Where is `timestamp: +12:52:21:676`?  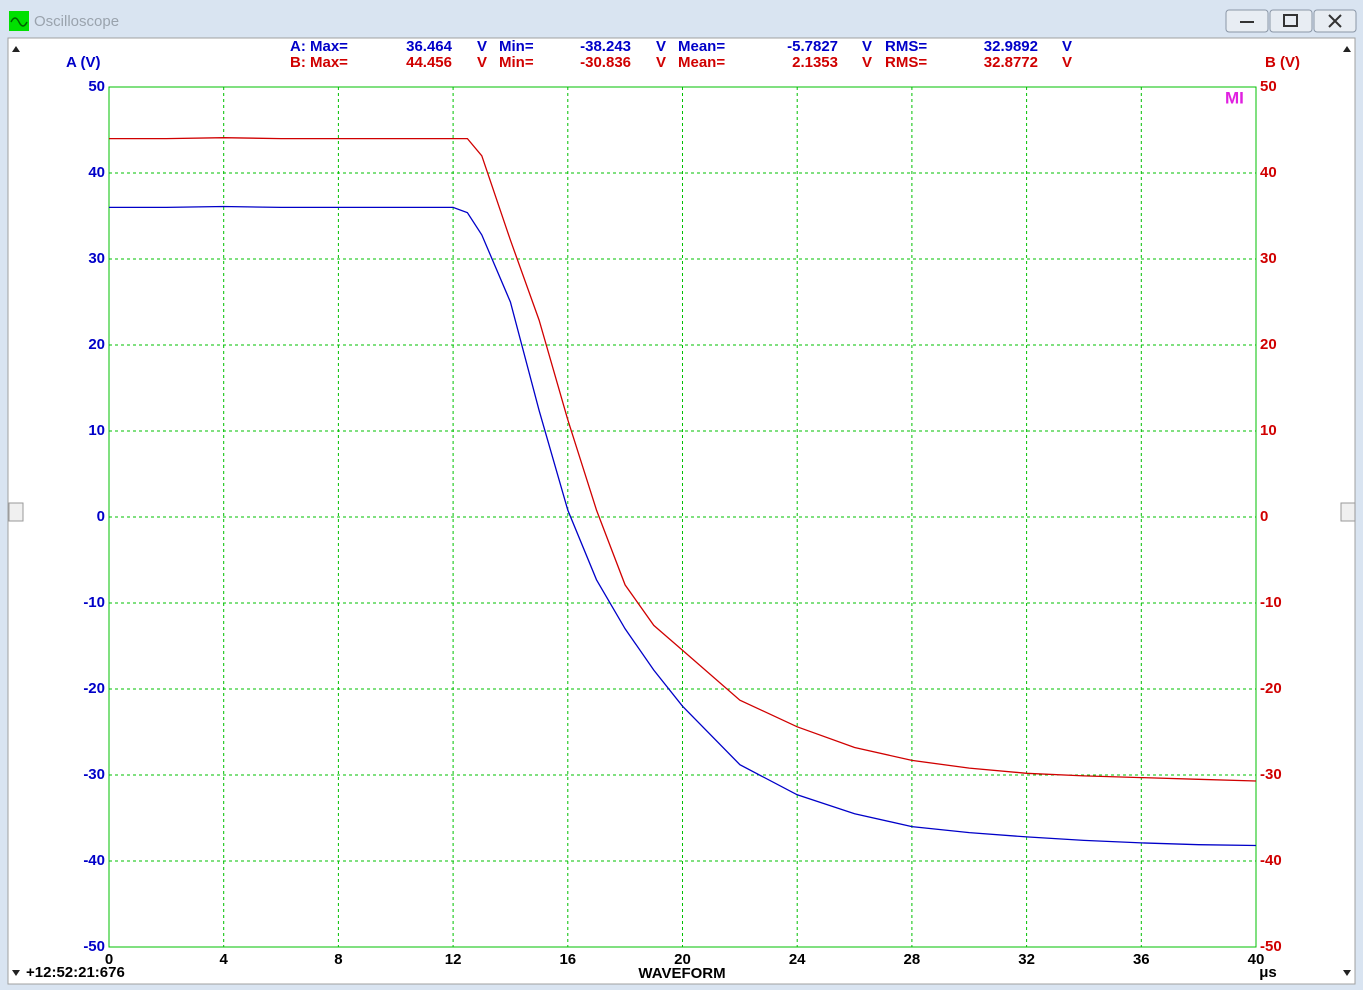 timestamp: +12:52:21:676 is located at coordinates (75, 972).